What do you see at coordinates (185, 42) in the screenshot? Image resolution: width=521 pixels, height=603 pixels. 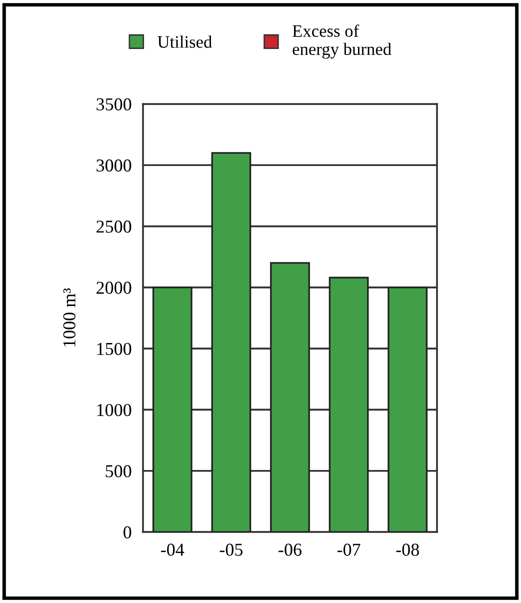 I see `legend-label: Utilised` at bounding box center [185, 42].